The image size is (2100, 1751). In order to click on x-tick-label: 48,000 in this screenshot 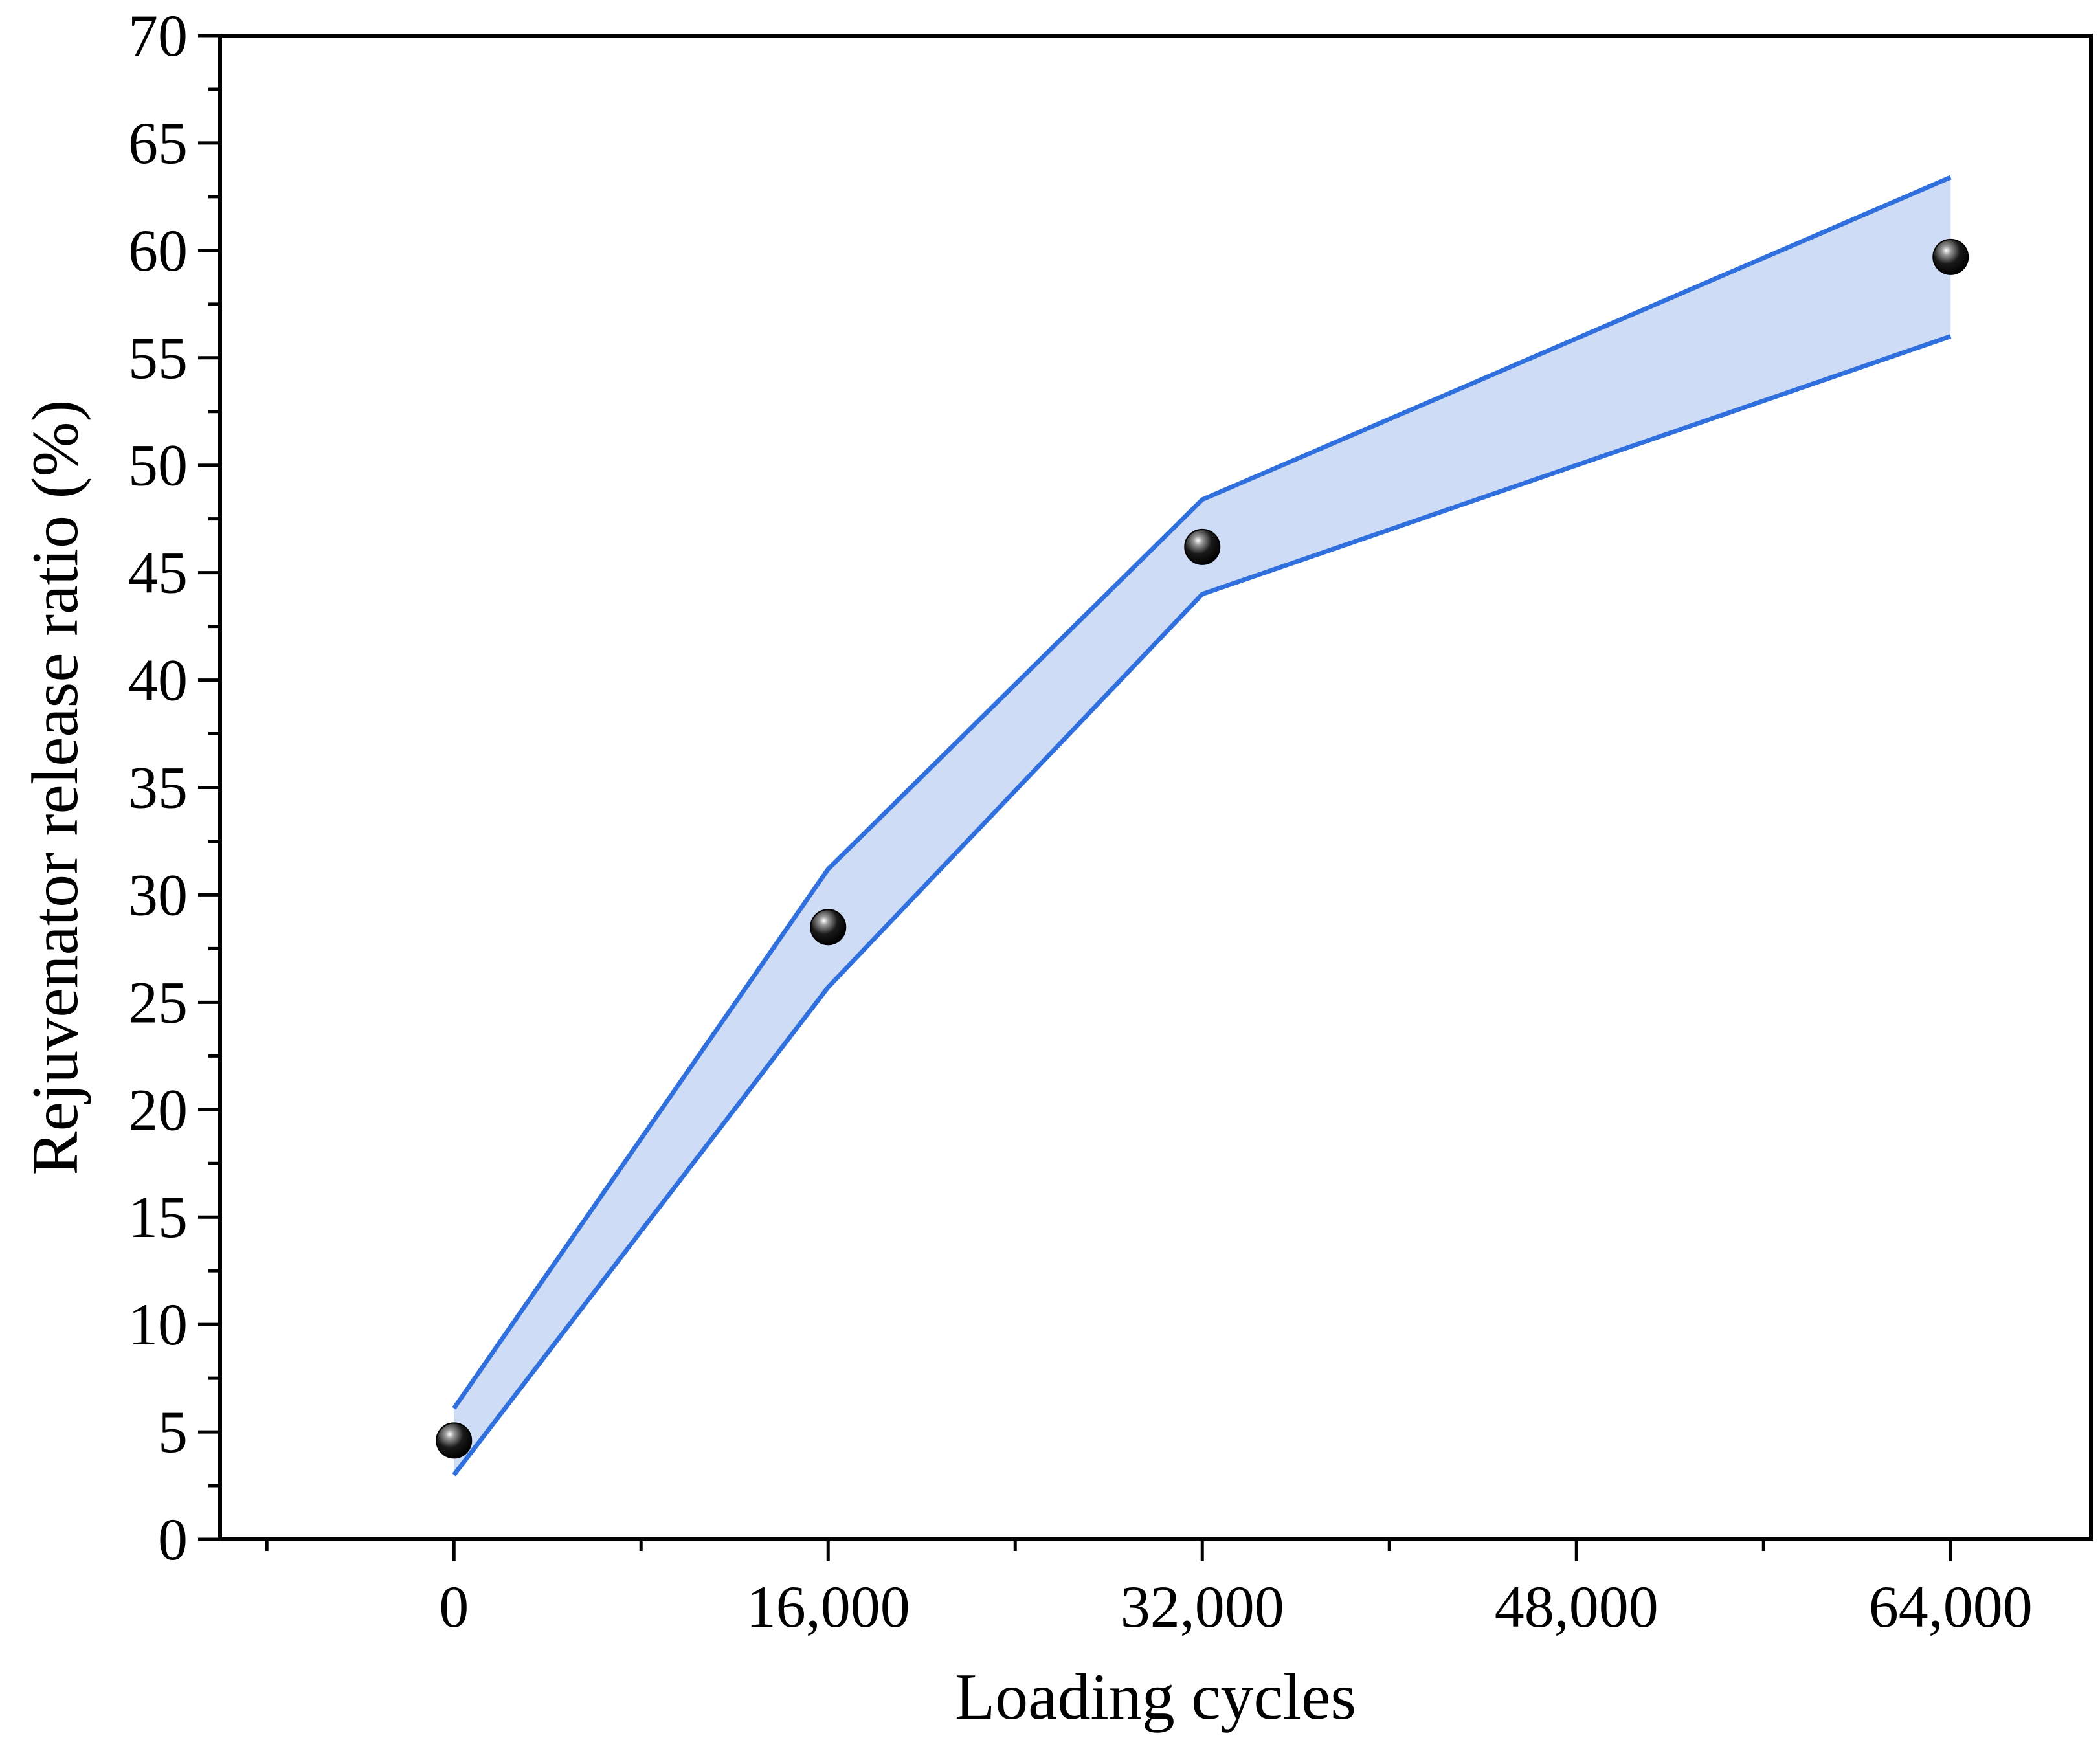, I will do `click(1577, 1607)`.